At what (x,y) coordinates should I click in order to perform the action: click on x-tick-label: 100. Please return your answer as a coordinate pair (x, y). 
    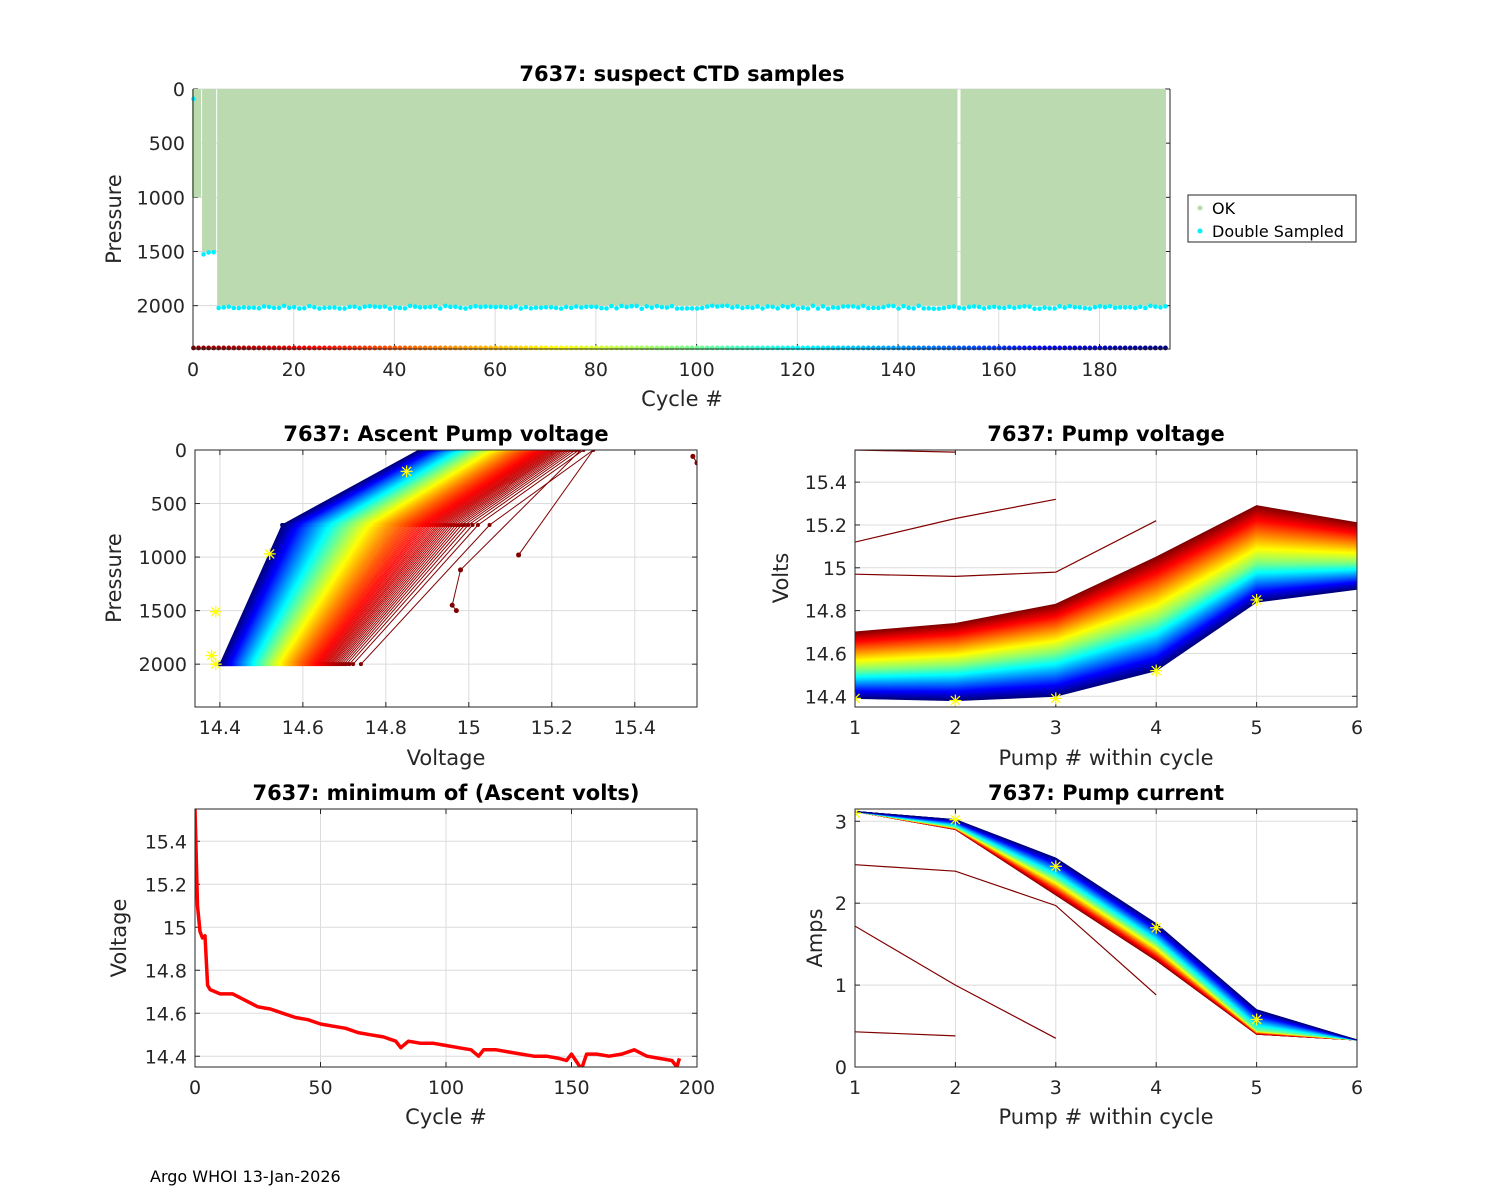
    Looking at the image, I should click on (446, 1088).